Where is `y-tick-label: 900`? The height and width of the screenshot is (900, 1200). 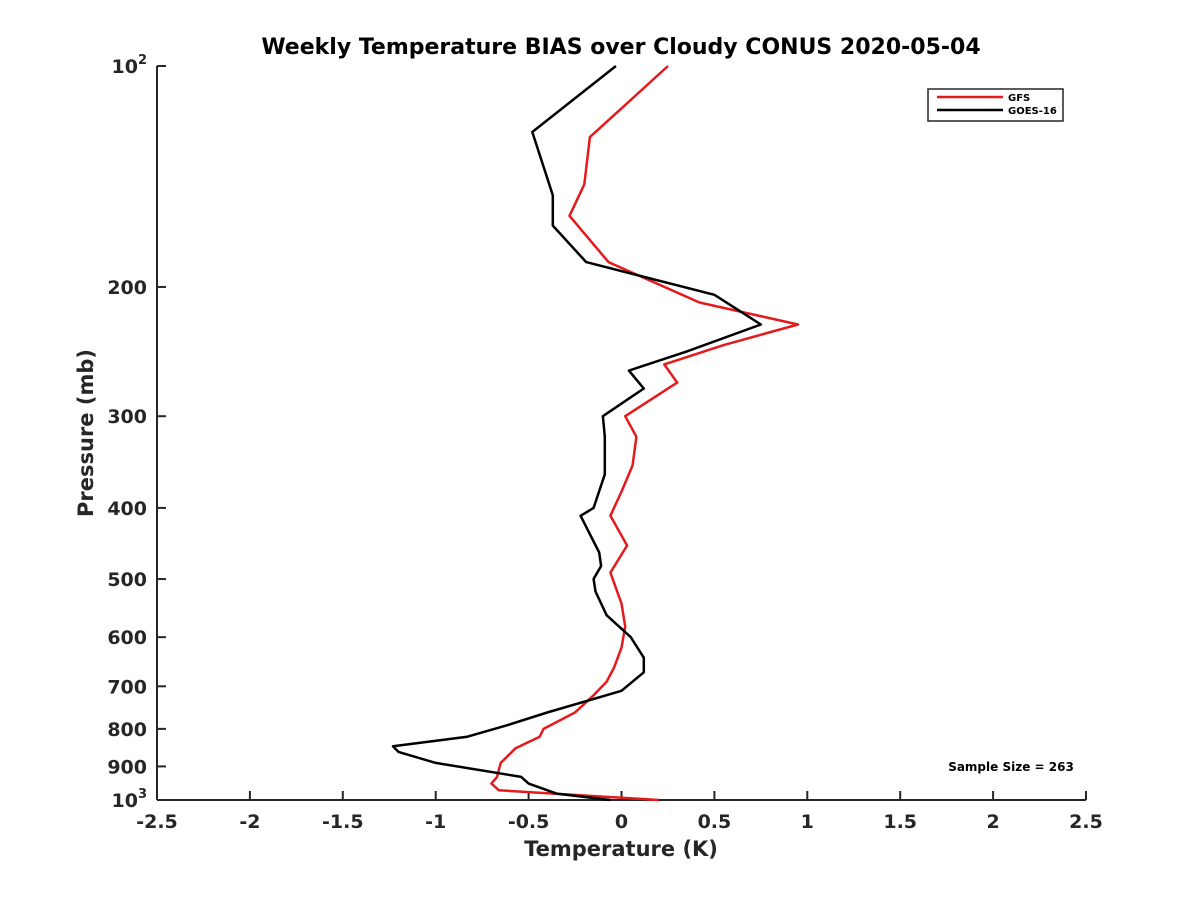
y-tick-label: 900 is located at coordinates (127, 767).